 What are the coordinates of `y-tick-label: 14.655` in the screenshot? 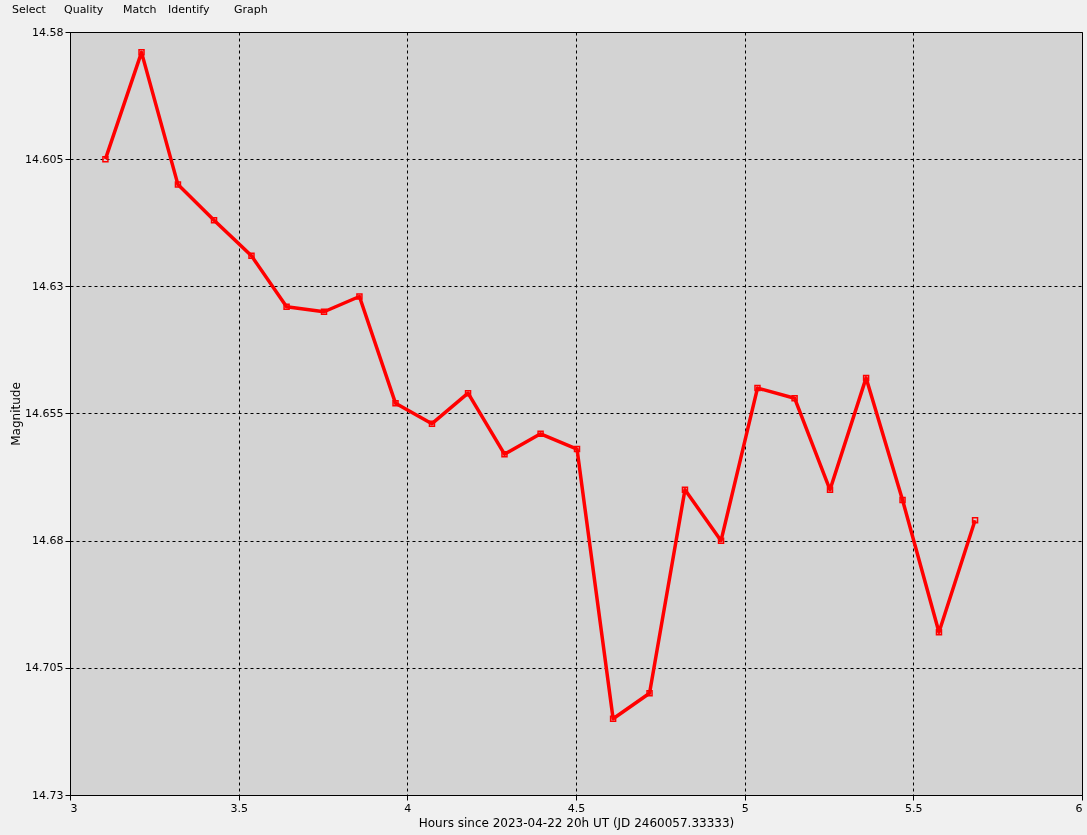 It's located at (44, 413).